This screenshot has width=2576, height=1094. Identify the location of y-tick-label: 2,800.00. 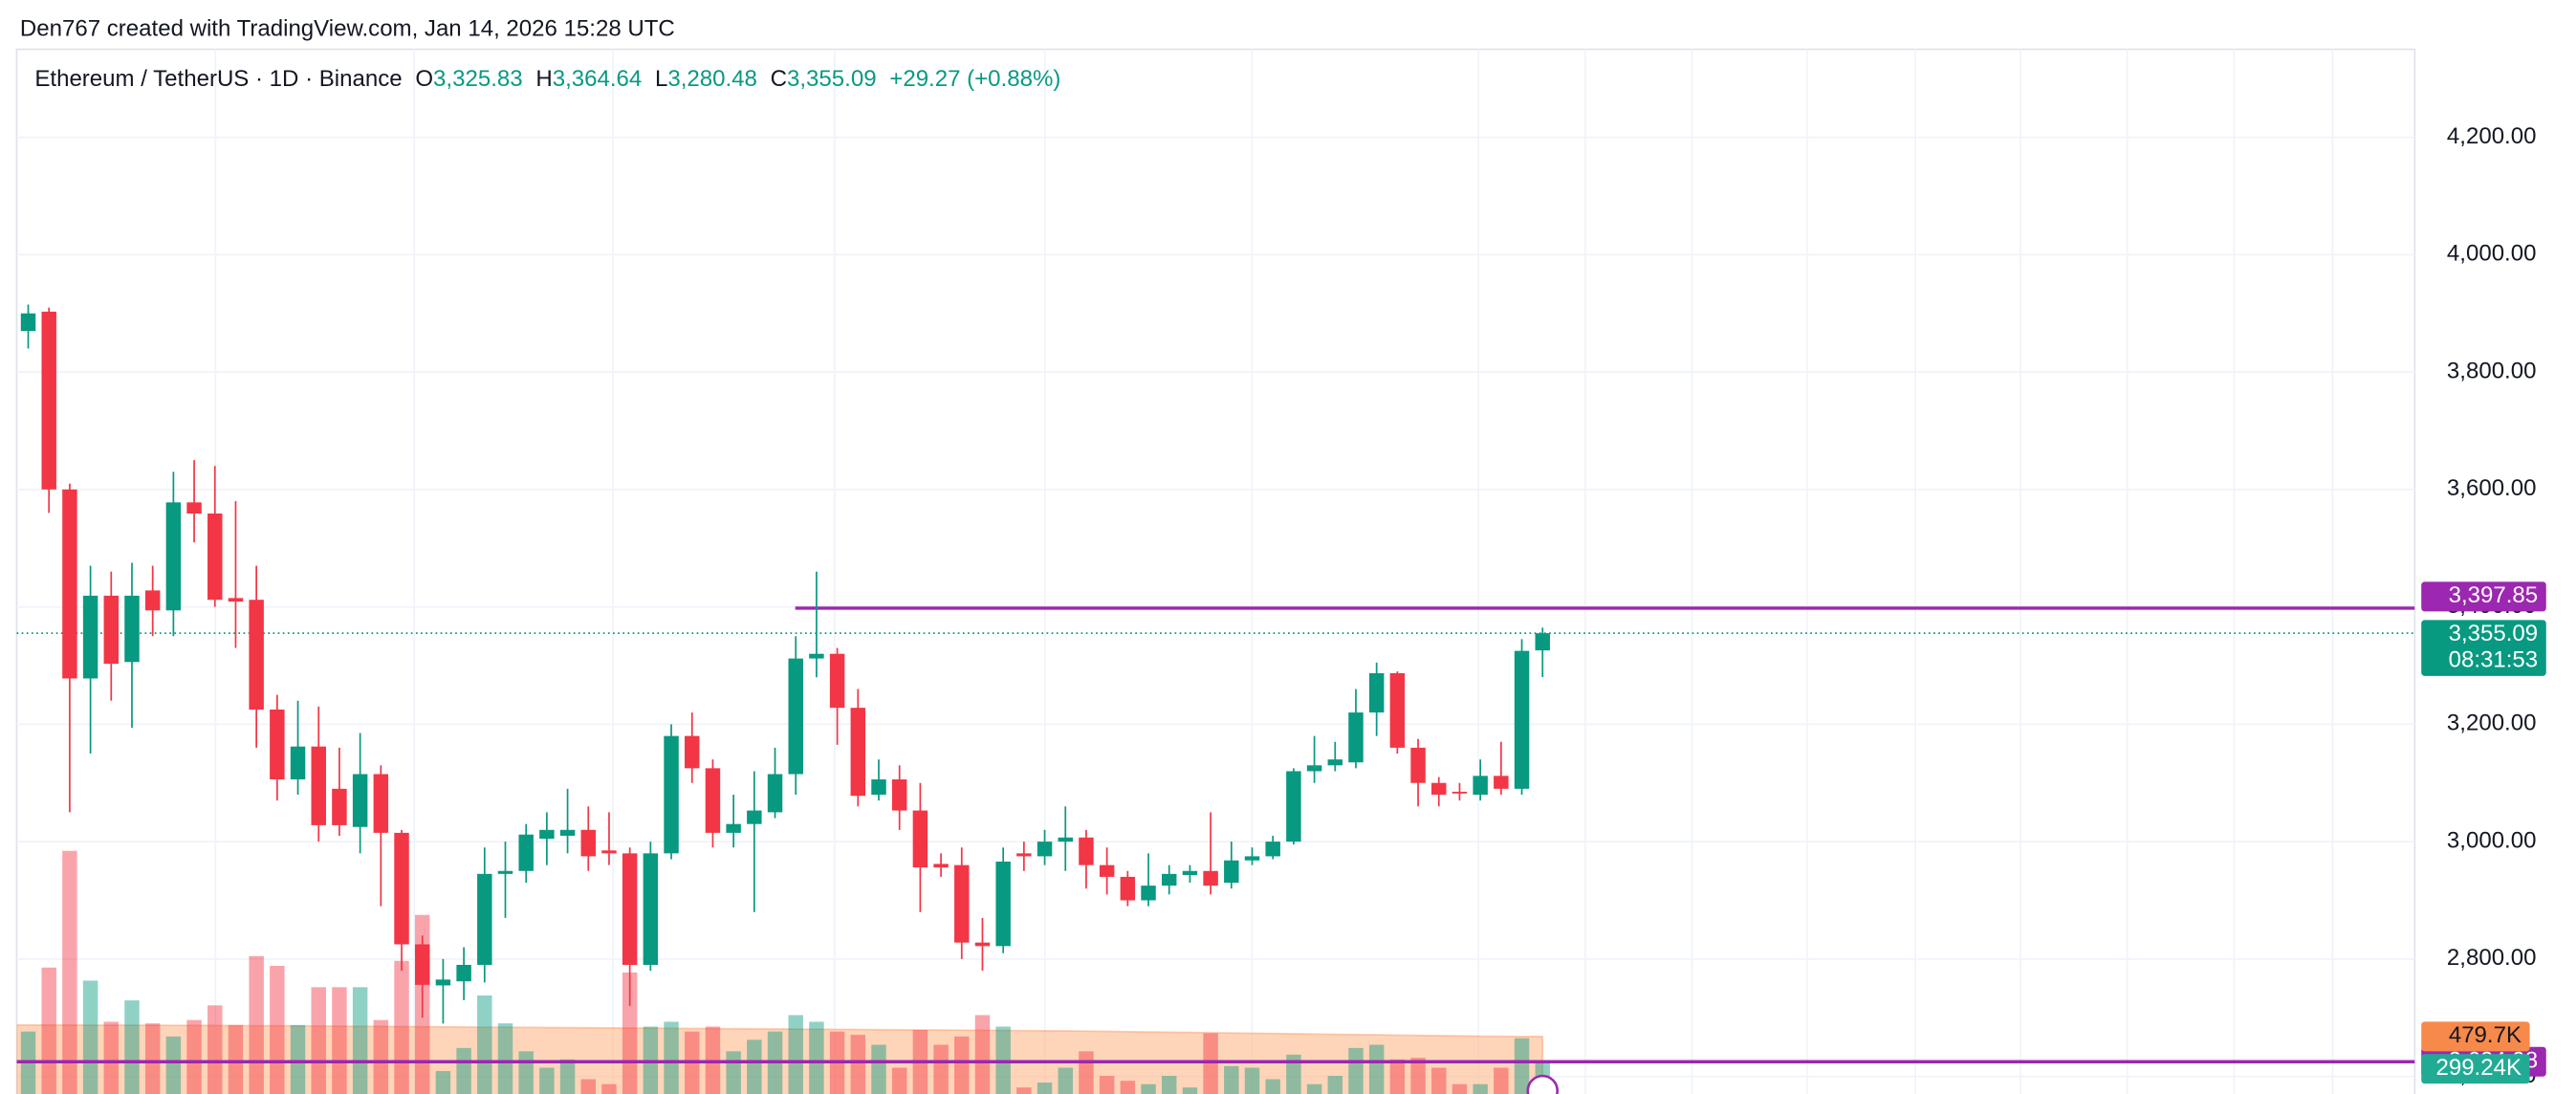
(2492, 958).